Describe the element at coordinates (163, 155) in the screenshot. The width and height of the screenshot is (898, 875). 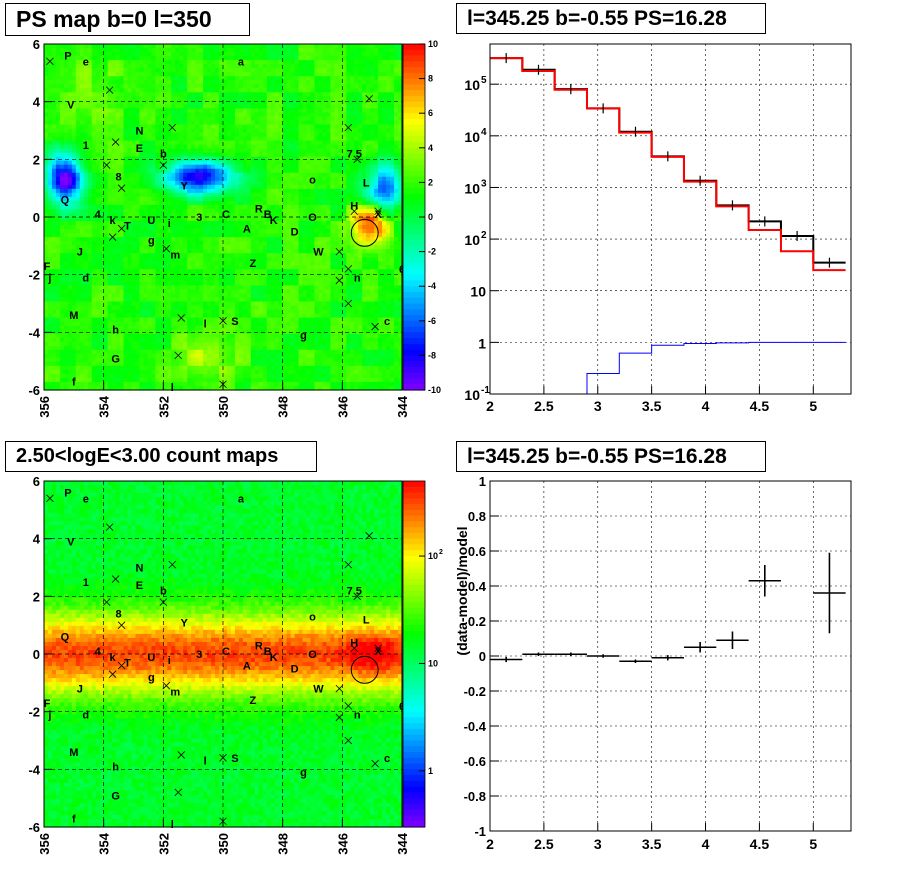
I see `source-label: b` at that location.